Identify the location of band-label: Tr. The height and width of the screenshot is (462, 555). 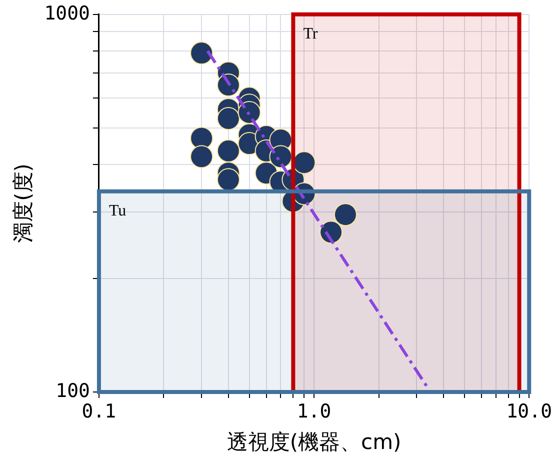
(310, 34).